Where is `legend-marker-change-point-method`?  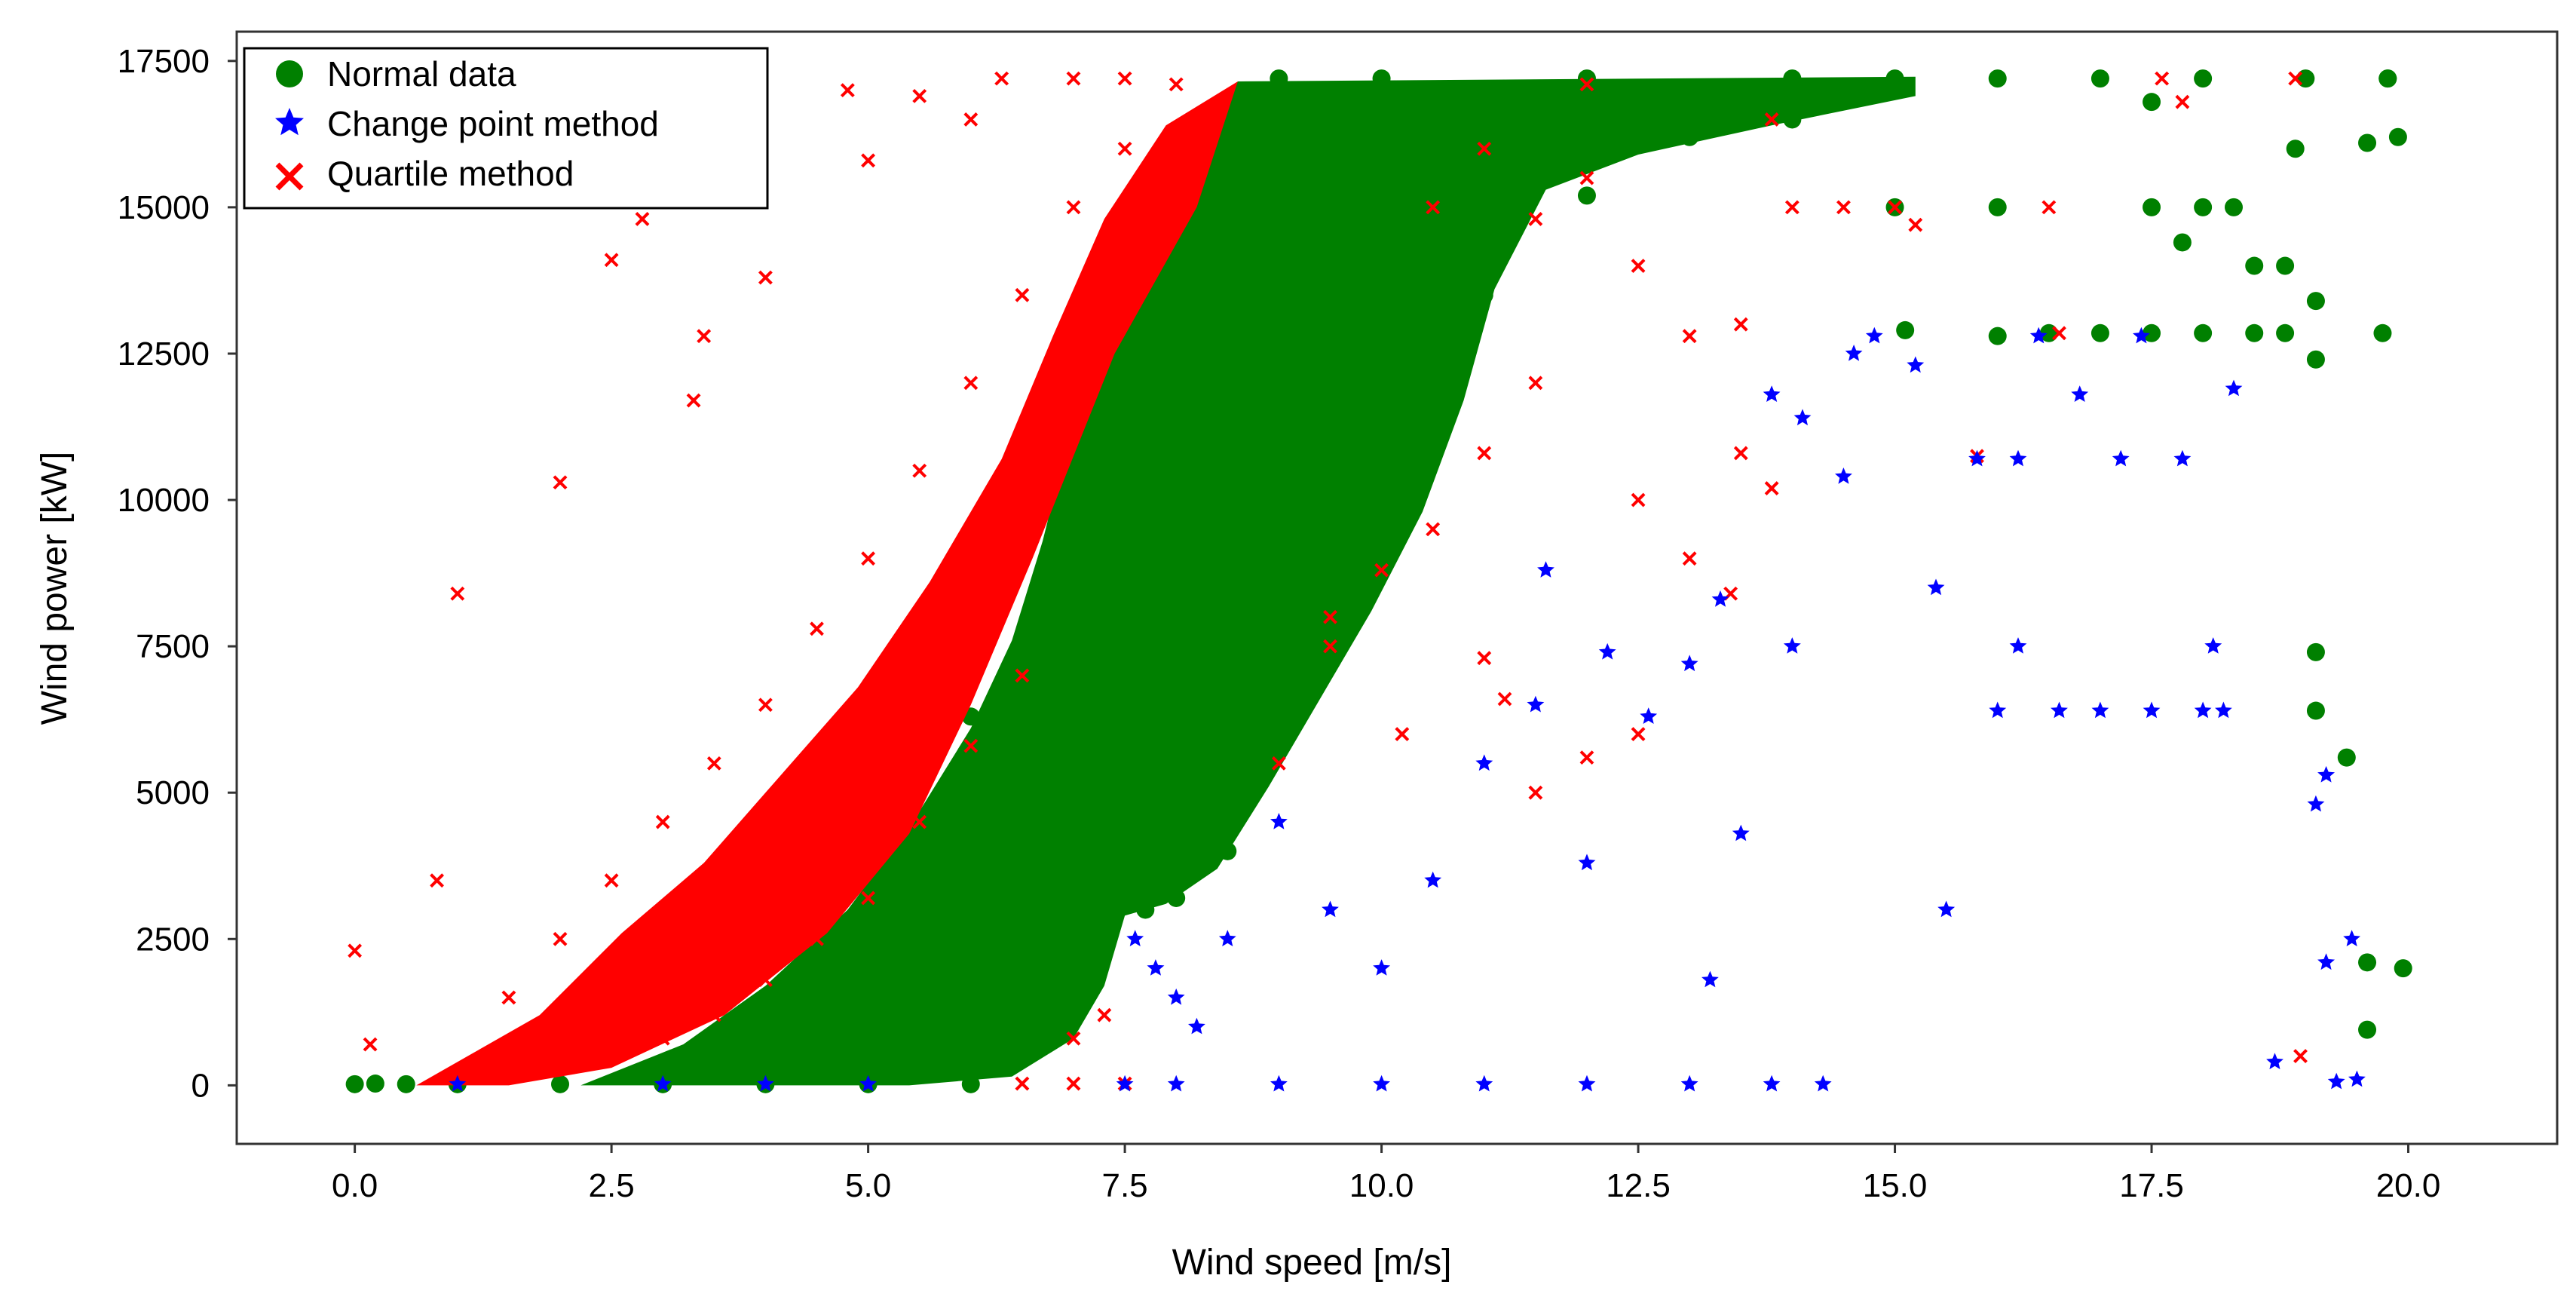 legend-marker-change-point-method is located at coordinates (289, 122).